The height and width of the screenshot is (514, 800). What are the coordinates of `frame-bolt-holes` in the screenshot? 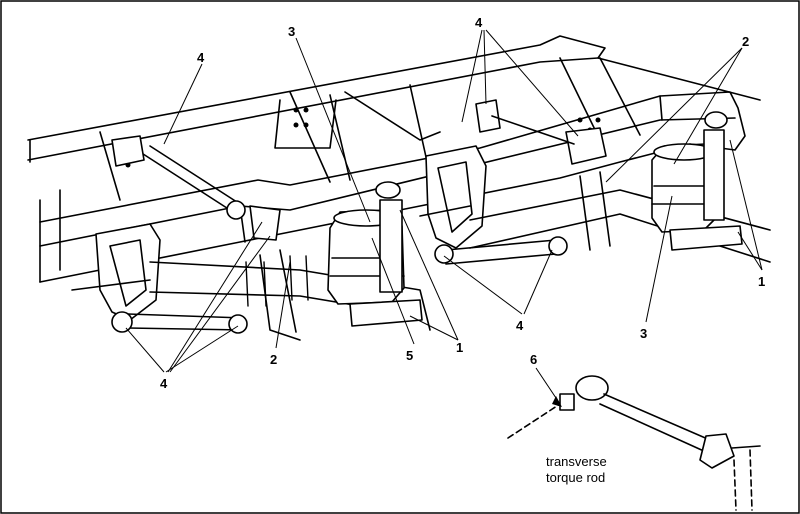 It's located at (364, 137).